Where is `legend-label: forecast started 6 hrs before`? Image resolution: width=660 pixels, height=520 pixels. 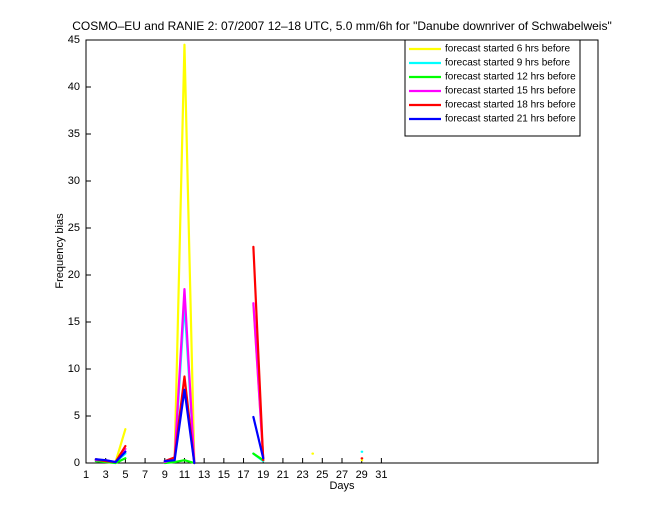
legend-label: forecast started 6 hrs before is located at coordinates (508, 49).